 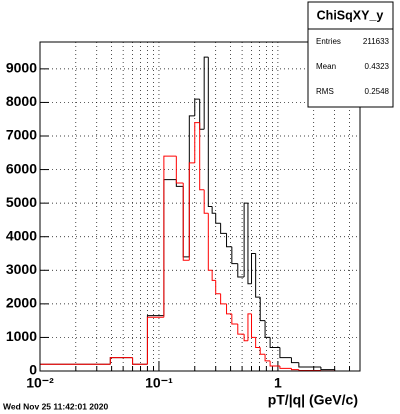 What do you see at coordinates (328, 41) in the screenshot?
I see `stats-label: Entries` at bounding box center [328, 41].